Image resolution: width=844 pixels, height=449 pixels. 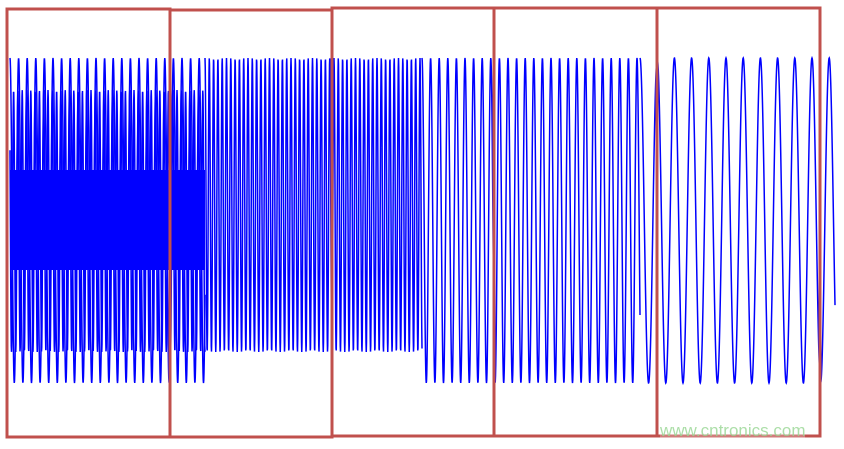 I want to click on watermark: www.cntronics.com, so click(x=733, y=431).